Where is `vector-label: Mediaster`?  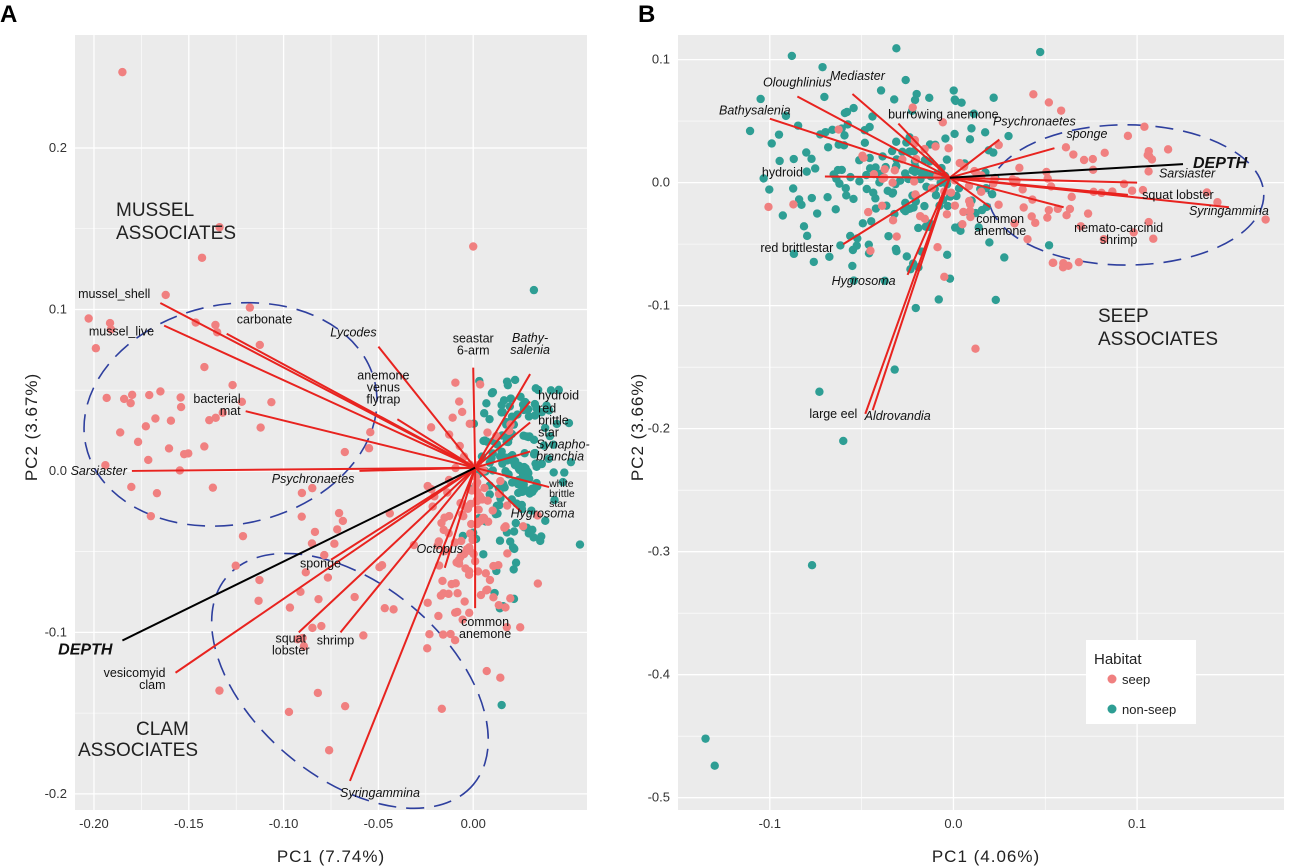 vector-label: Mediaster is located at coordinates (858, 76).